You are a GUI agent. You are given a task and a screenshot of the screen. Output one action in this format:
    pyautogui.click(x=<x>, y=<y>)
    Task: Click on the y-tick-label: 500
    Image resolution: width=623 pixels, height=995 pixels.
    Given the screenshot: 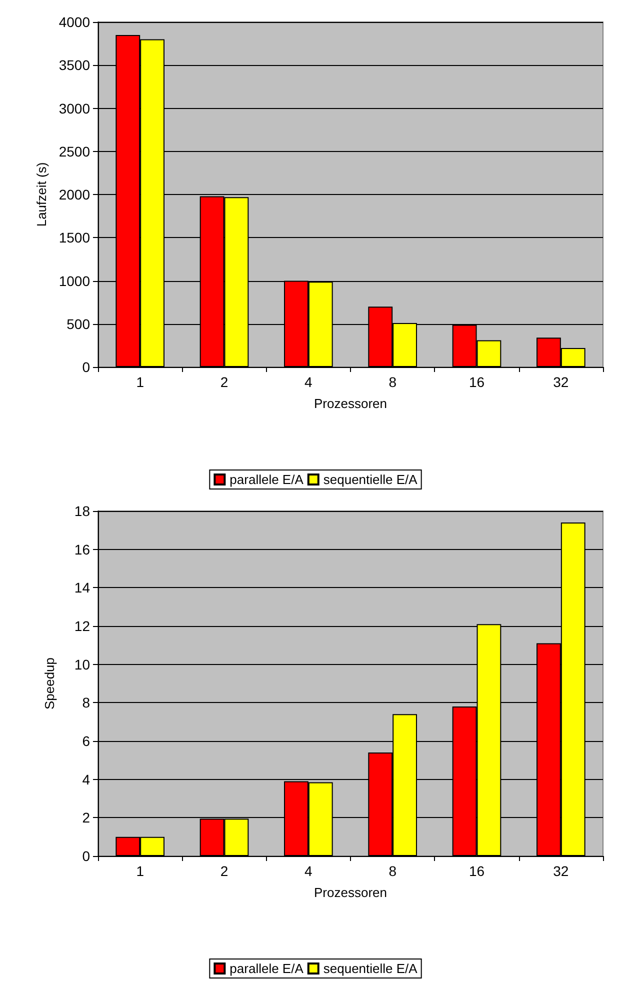 What is the action you would take?
    pyautogui.click(x=78, y=324)
    